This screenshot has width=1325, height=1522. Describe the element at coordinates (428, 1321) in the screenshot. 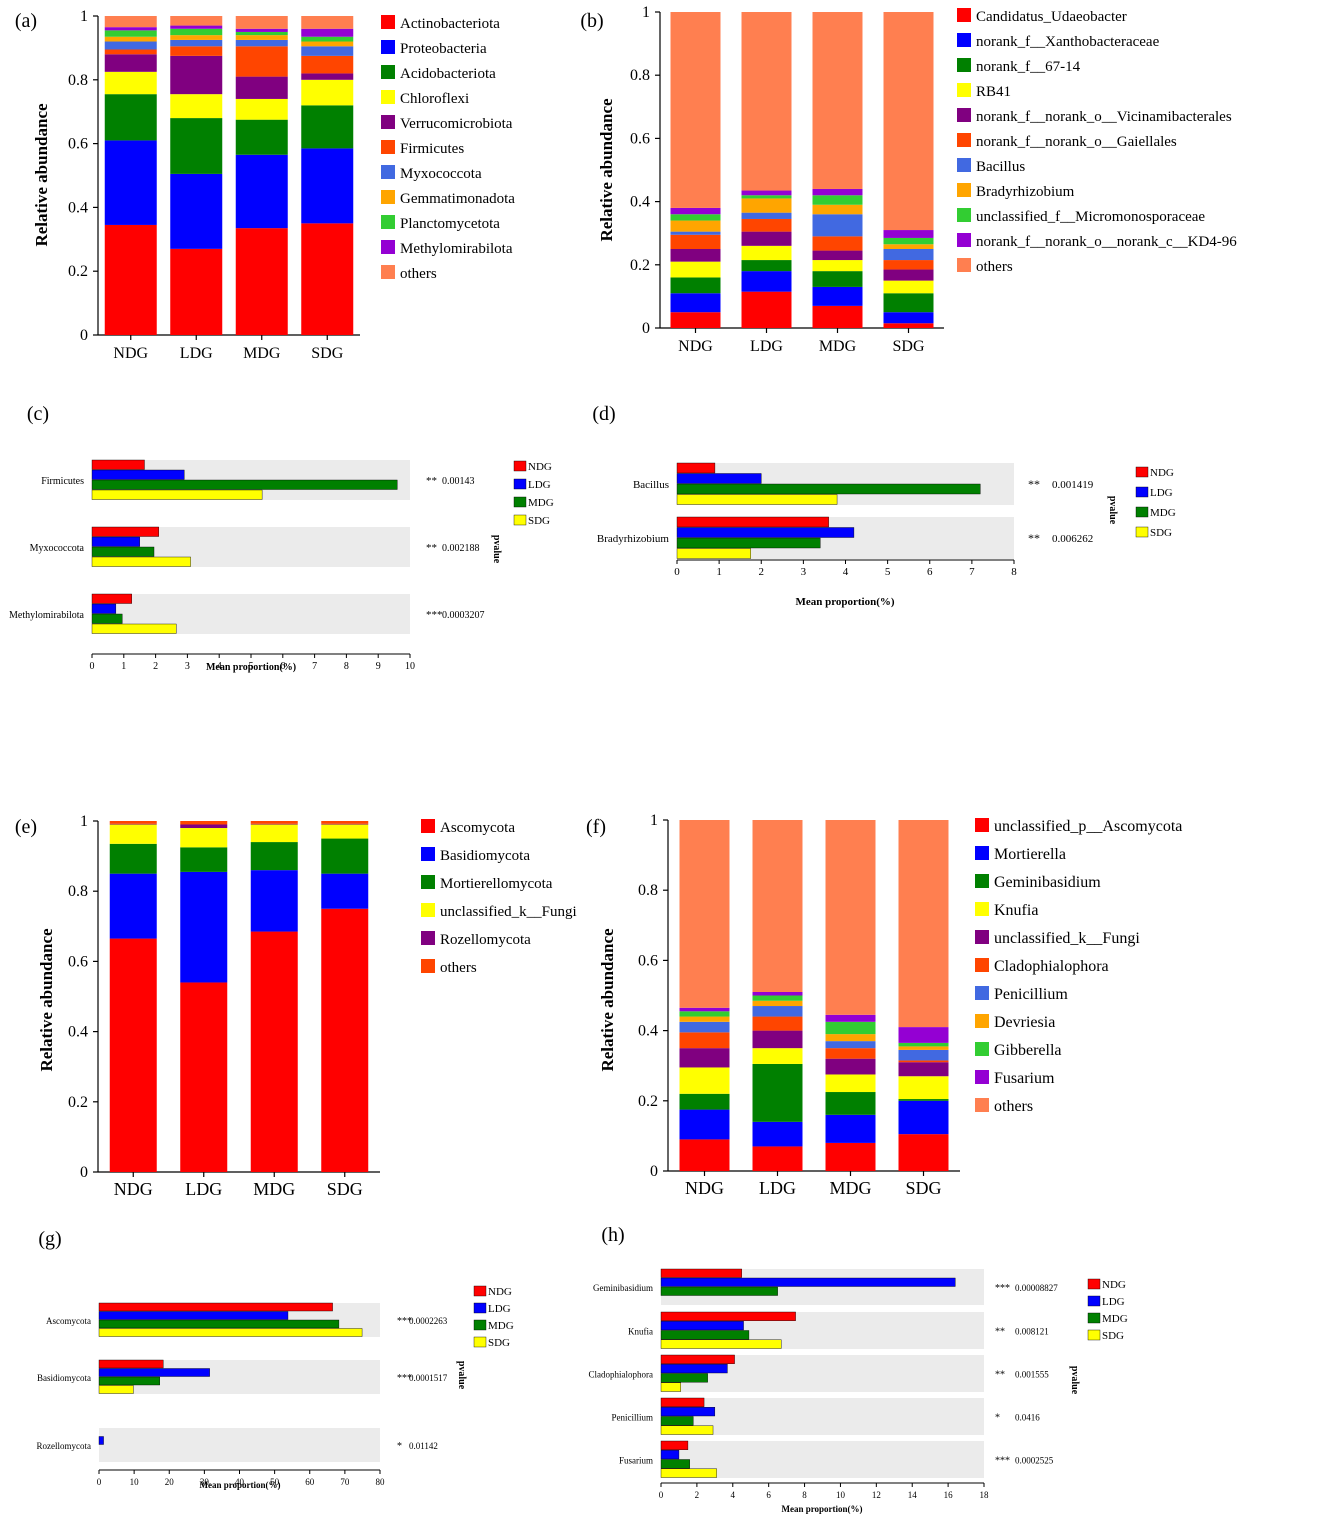

I see `p-value: 0.0002263` at that location.